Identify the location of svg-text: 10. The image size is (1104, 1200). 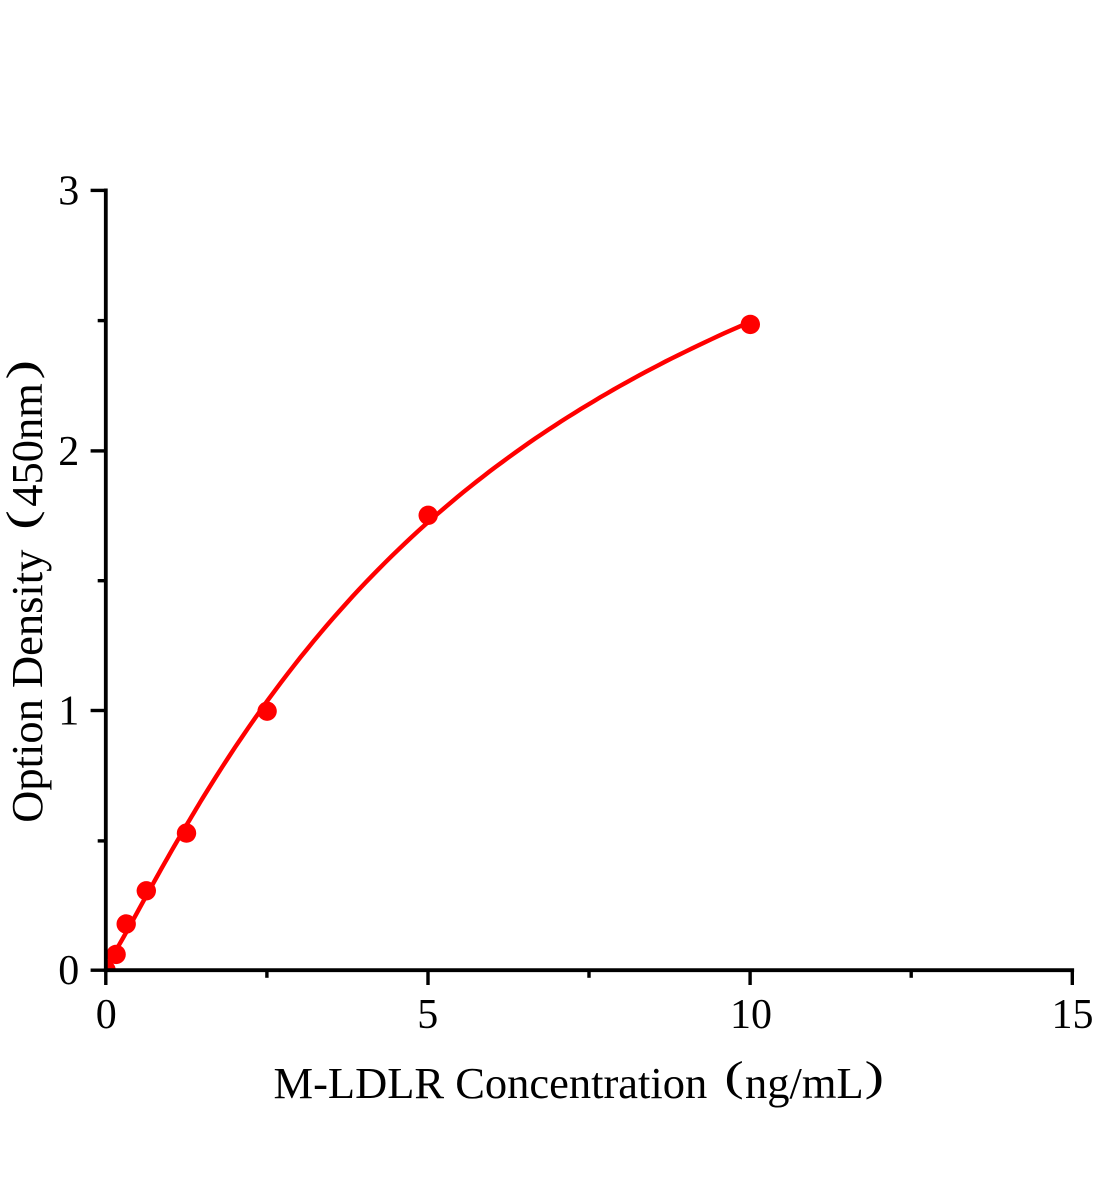
(751, 1015).